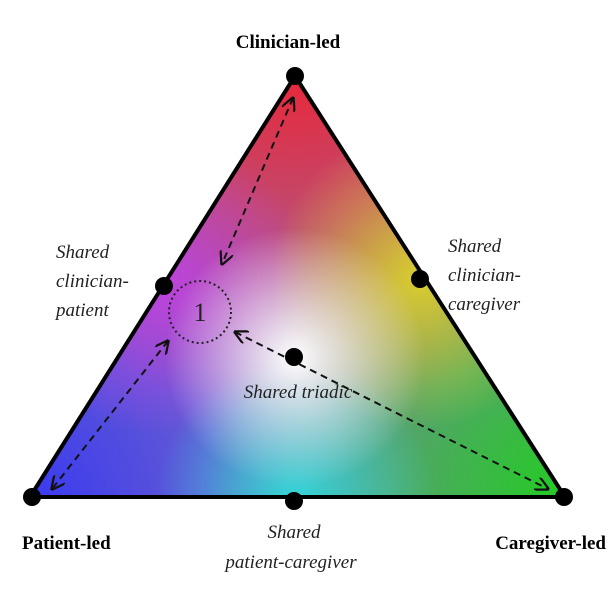 This screenshot has height=601, width=613. What do you see at coordinates (81, 310) in the screenshot?
I see `label-line: patient` at bounding box center [81, 310].